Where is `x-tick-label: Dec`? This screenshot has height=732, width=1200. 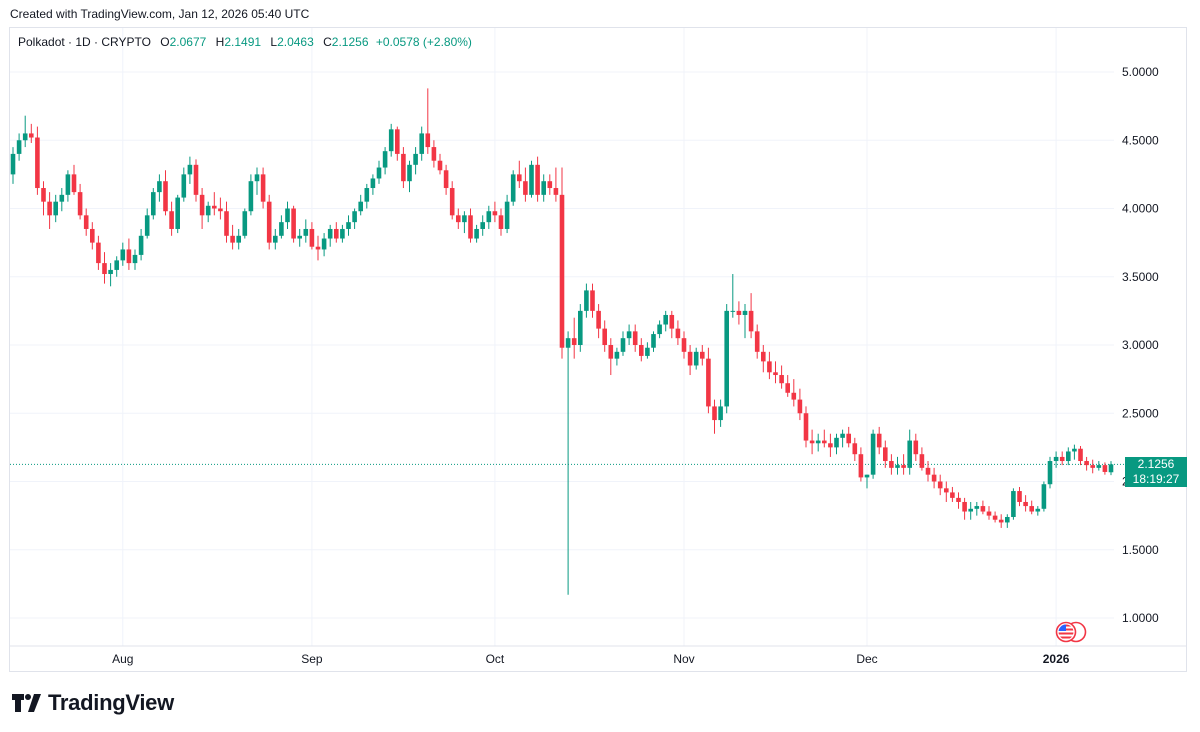
x-tick-label: Dec is located at coordinates (866, 659).